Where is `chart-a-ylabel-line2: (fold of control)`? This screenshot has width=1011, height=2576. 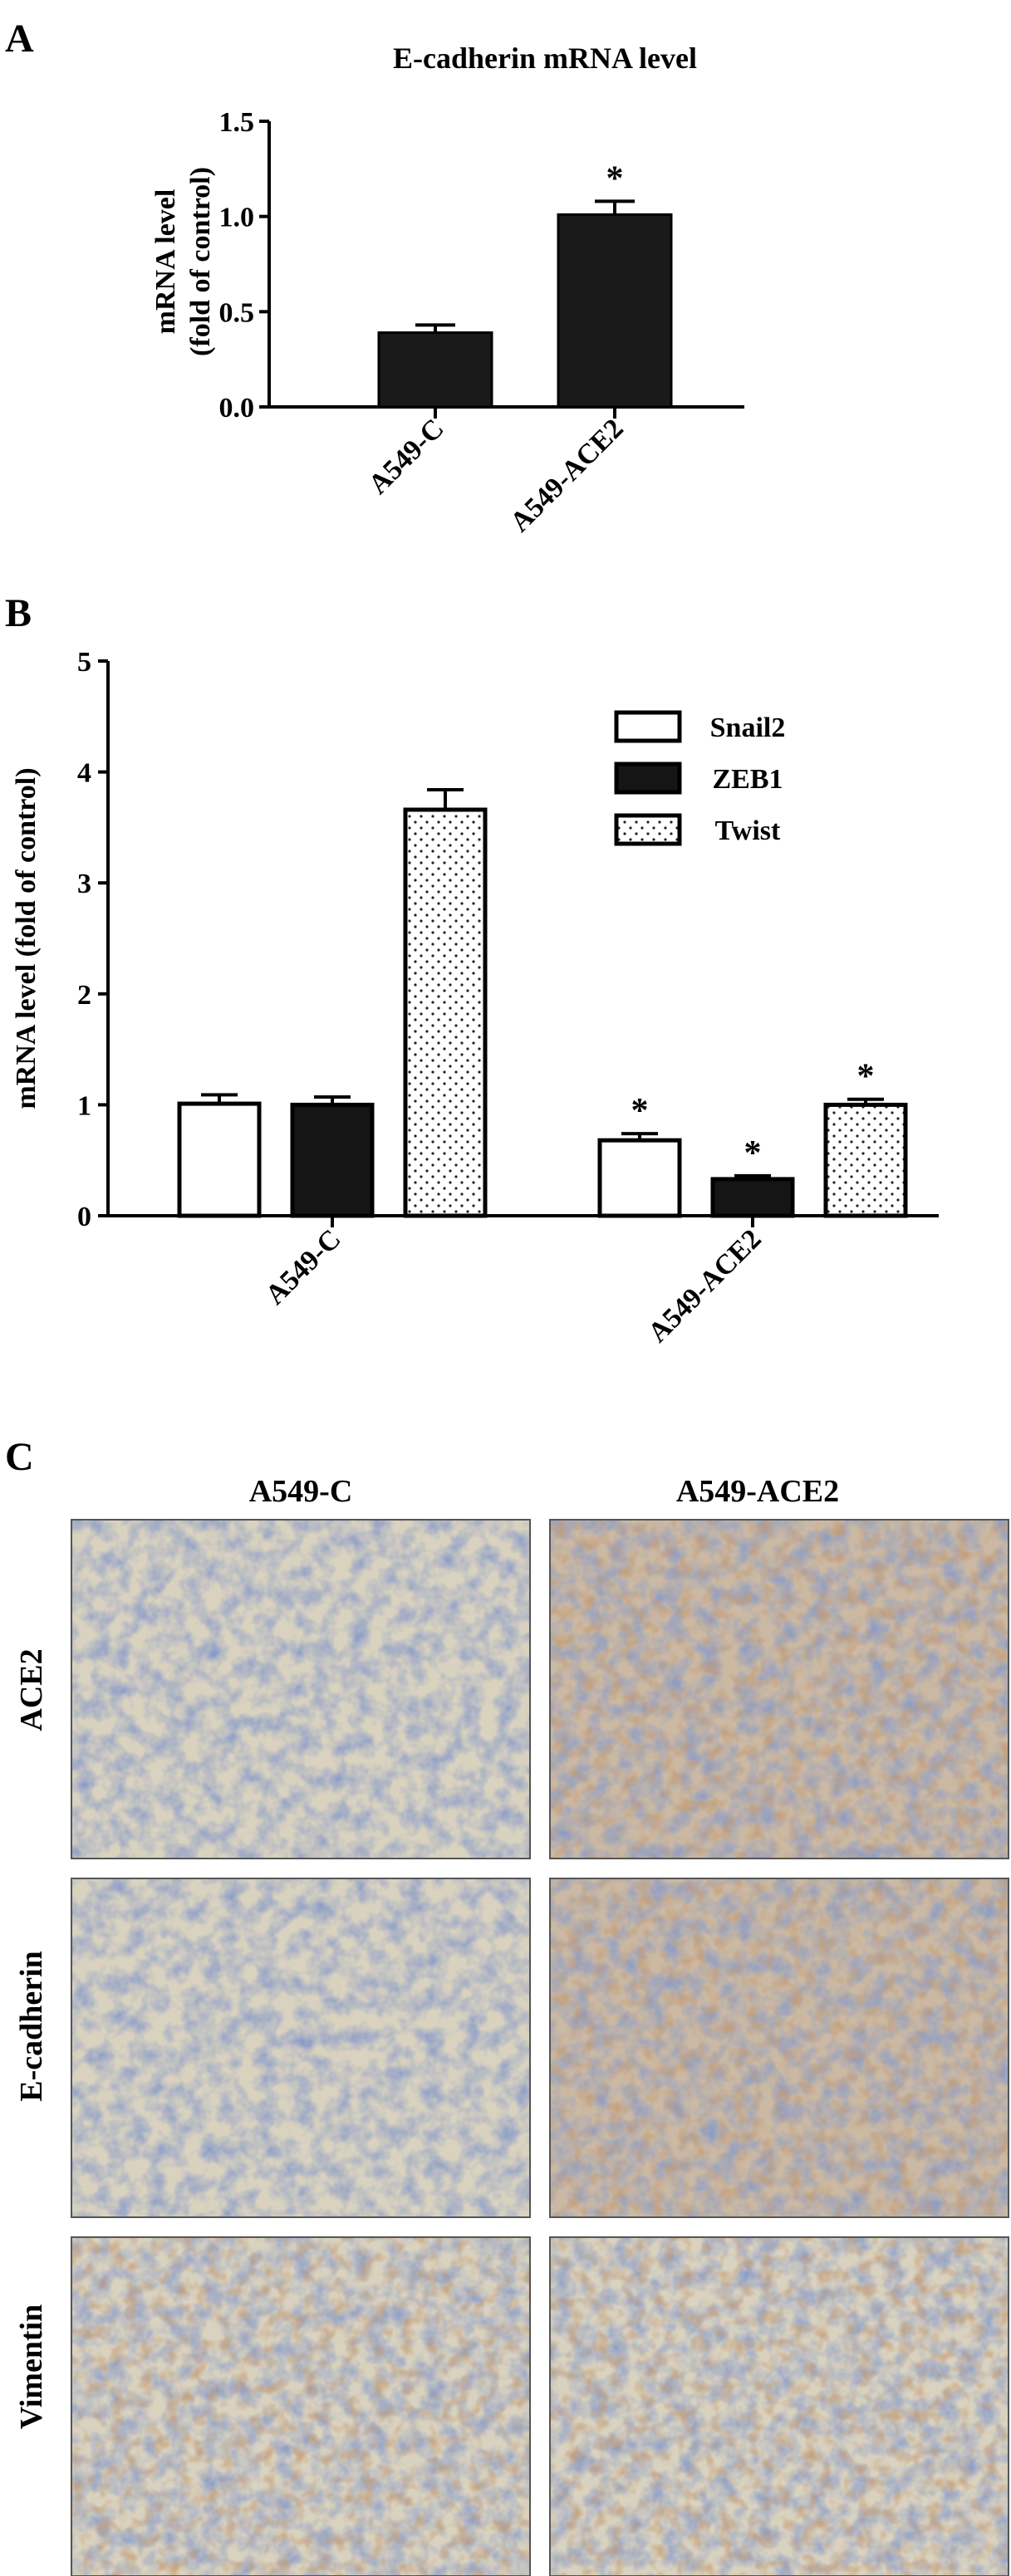
chart-a-ylabel-line2: (fold of control) is located at coordinates (201, 261).